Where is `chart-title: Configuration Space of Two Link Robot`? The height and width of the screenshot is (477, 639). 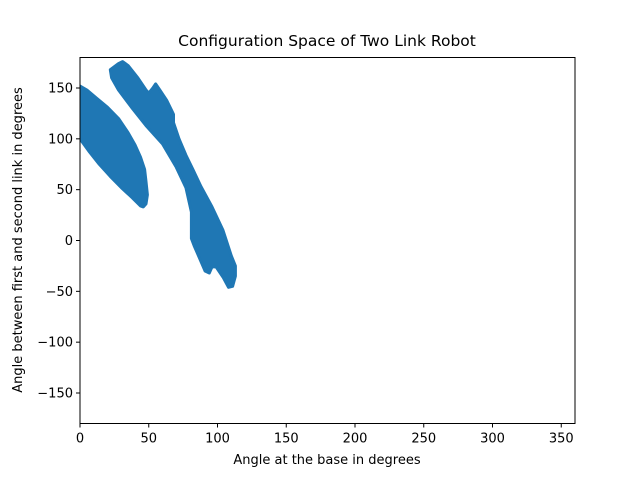
chart-title: Configuration Space of Two Link Robot is located at coordinates (327, 41).